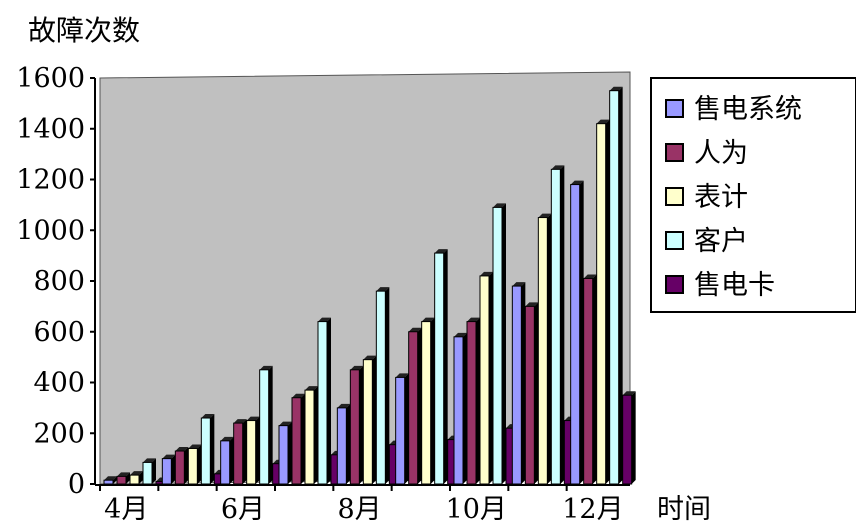 This screenshot has height=525, width=856. What do you see at coordinates (721, 153) in the screenshot?
I see `legend-label: 人为` at bounding box center [721, 153].